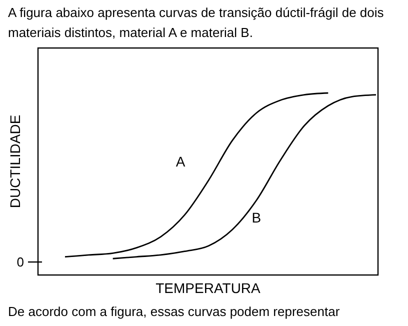 This screenshot has height=326, width=408. I want to click on text: De acordo com a figura, essas curvas podem representar, so click(174, 311).